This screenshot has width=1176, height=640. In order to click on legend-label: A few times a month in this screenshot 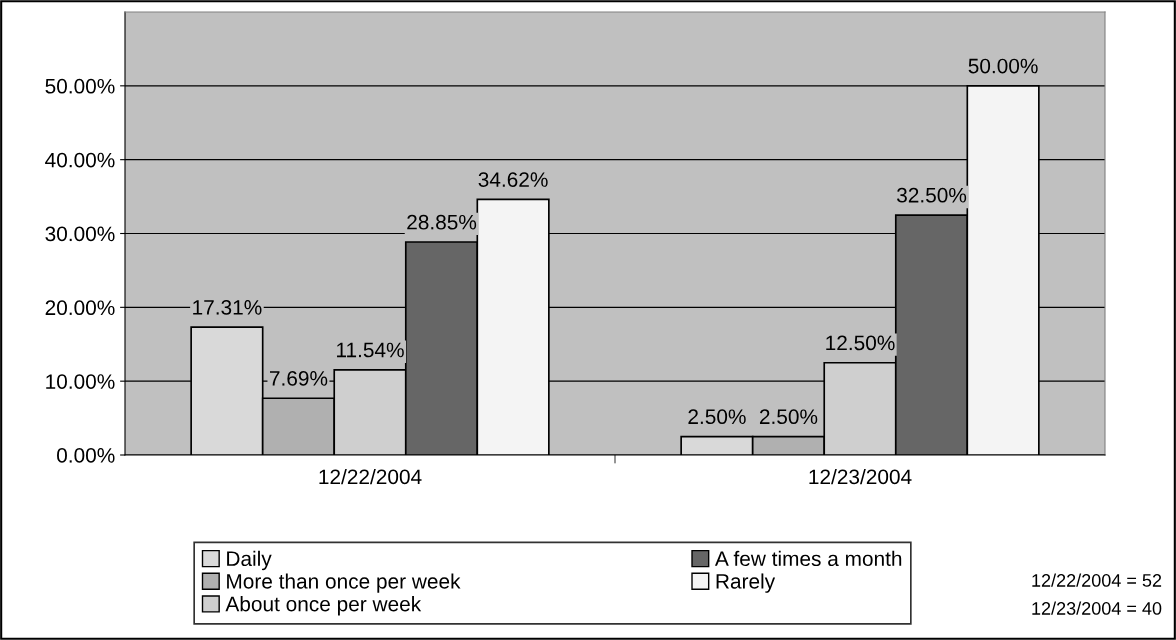, I will do `click(808, 558)`.